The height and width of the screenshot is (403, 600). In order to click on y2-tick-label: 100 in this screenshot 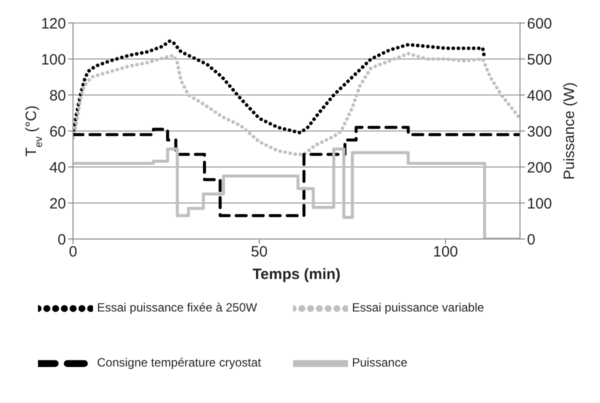, I will do `click(539, 203)`.